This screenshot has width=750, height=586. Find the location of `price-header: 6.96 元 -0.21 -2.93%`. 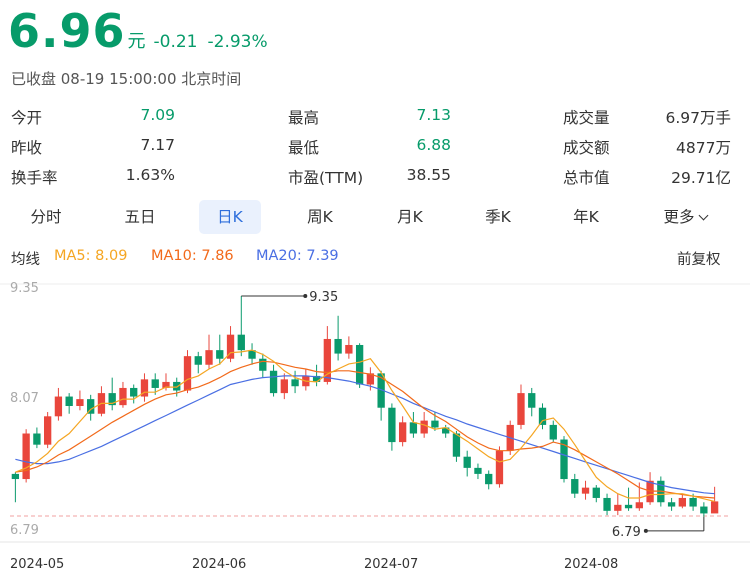

price-header: 6.96 元 -0.21 -2.93% is located at coordinates (138, 33).